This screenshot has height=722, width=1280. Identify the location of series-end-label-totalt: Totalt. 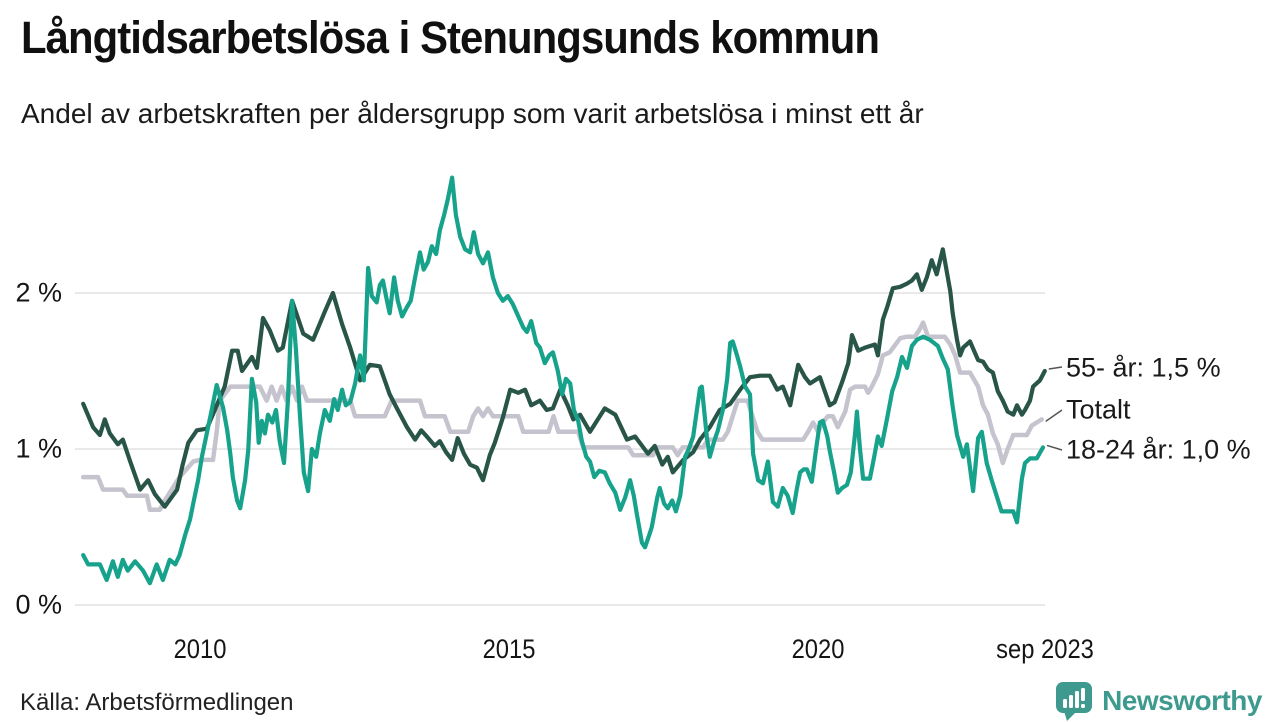
(1098, 409).